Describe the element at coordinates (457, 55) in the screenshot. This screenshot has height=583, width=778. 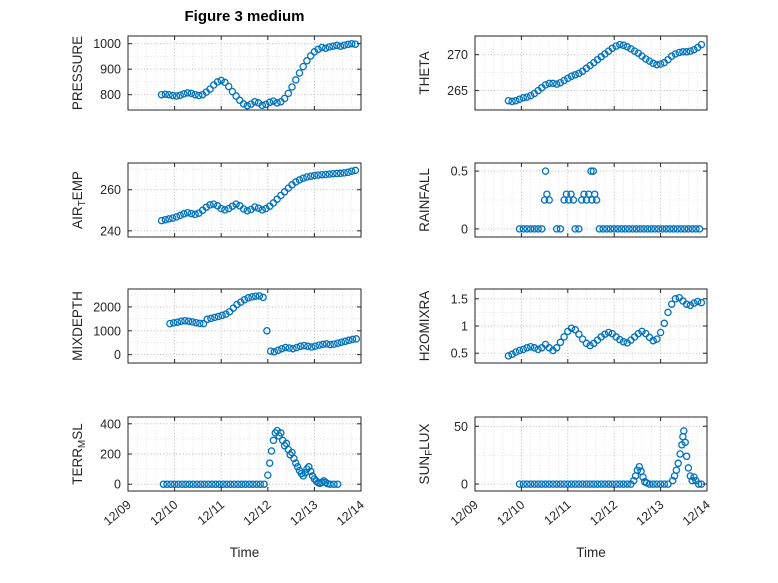
I see `y-tick-label: 270` at that location.